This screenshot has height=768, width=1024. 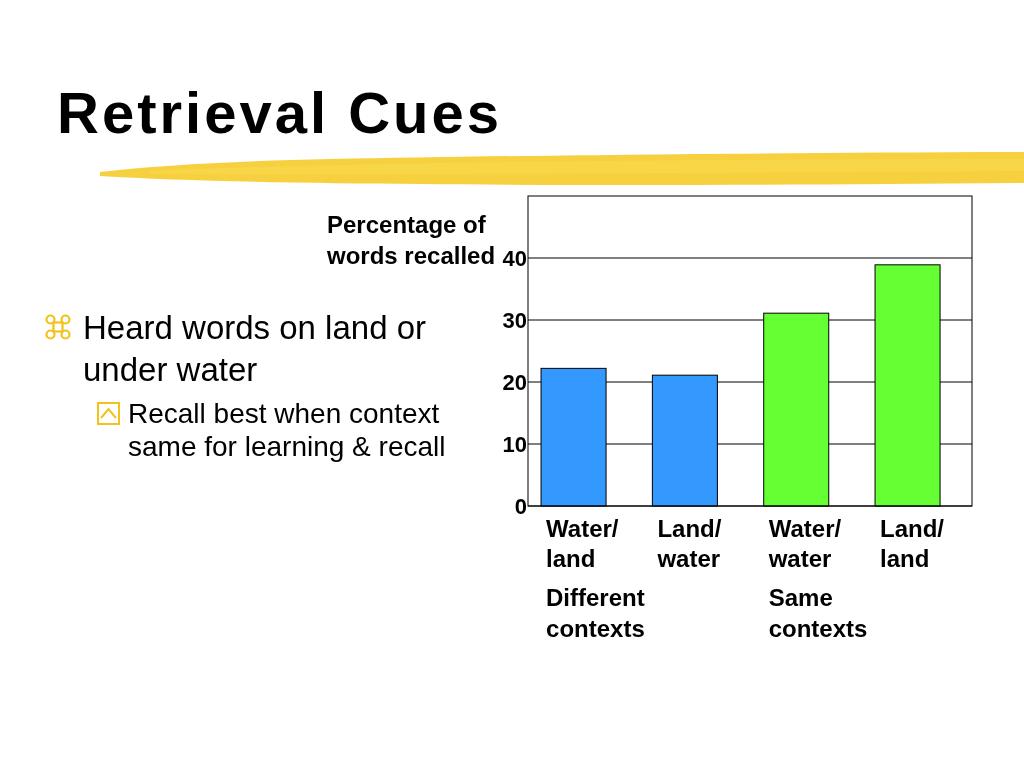 What do you see at coordinates (411, 240) in the screenshot?
I see `y-axis-title: Percentage of words recalled` at bounding box center [411, 240].